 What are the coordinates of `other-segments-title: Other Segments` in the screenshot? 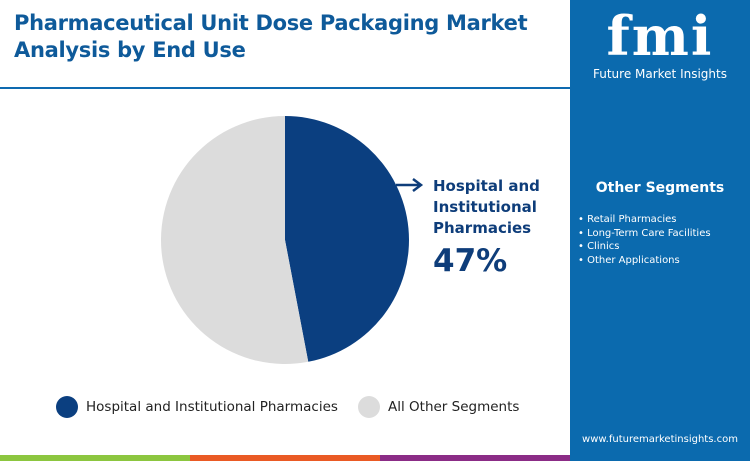 It's located at (660, 188).